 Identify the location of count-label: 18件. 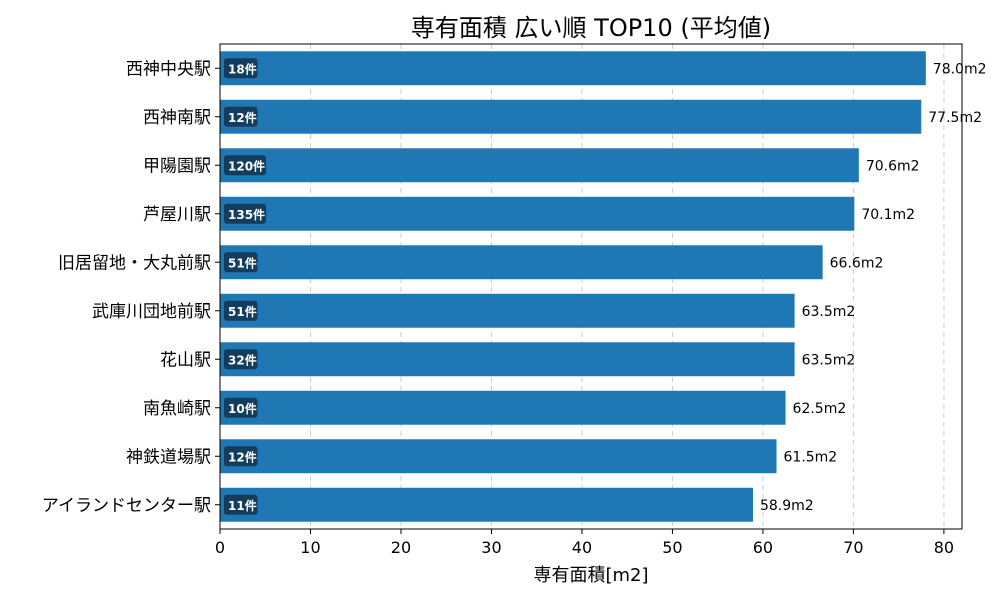
(242, 68).